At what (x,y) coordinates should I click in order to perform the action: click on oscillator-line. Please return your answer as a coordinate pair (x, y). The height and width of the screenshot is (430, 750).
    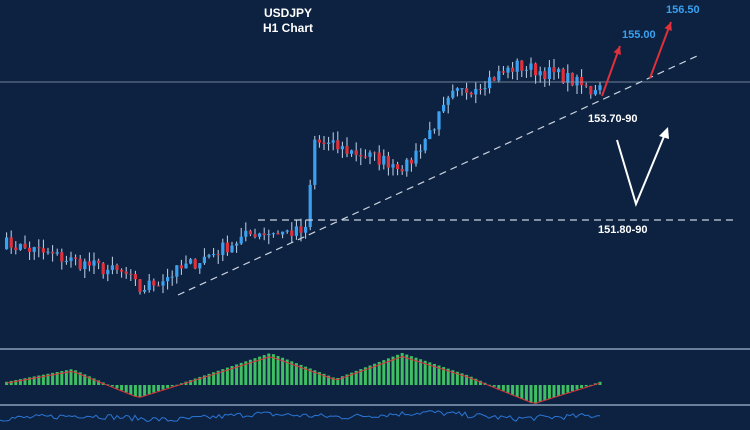
    Looking at the image, I should click on (300, 416).